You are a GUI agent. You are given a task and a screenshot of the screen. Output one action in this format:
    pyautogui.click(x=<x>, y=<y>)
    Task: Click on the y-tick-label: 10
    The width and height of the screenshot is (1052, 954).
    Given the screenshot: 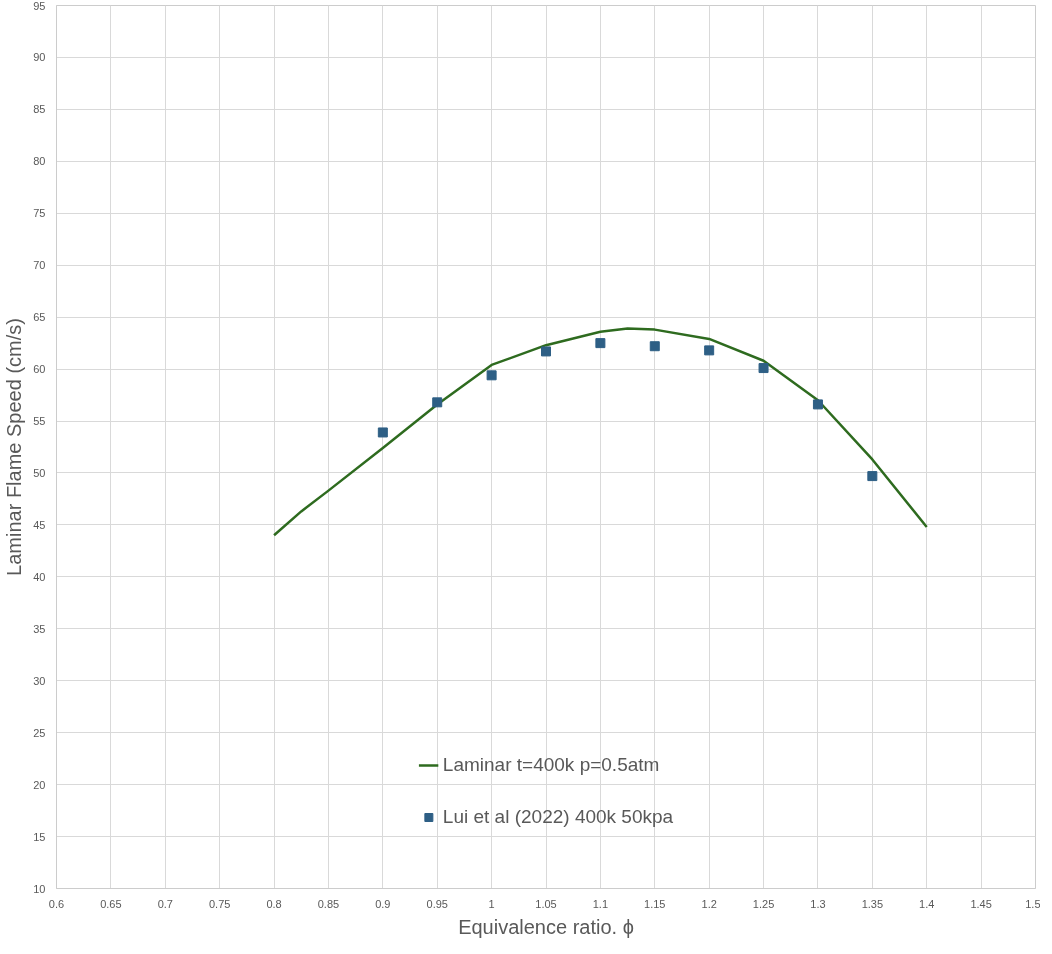 What is the action you would take?
    pyautogui.click(x=39, y=888)
    